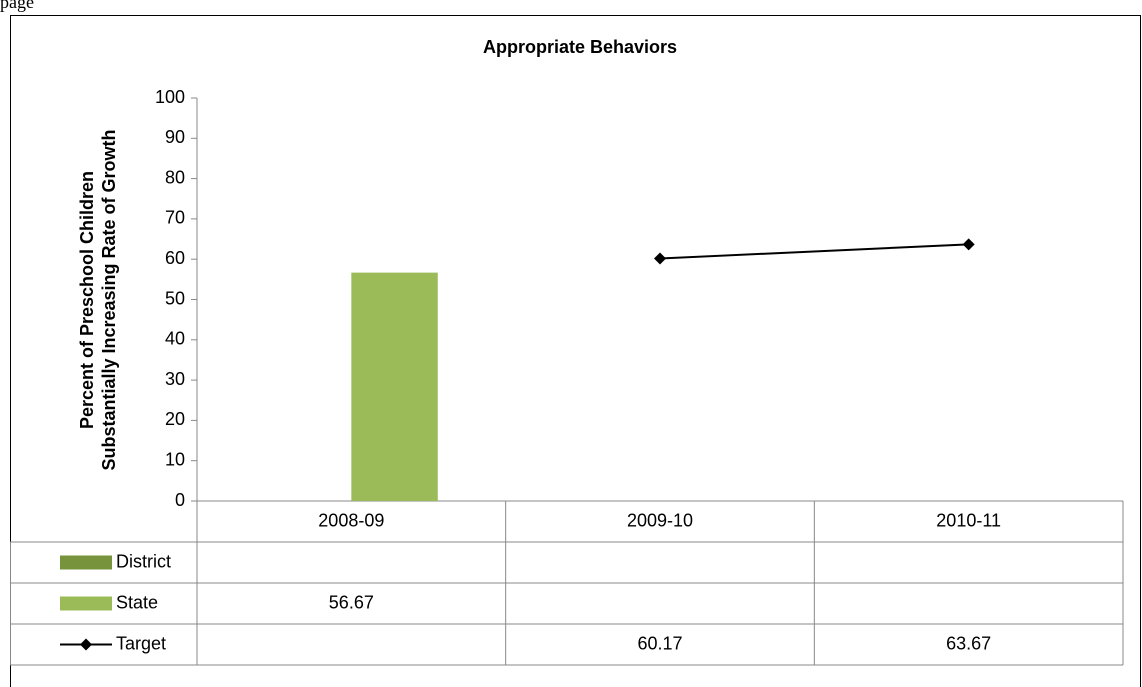 The image size is (1142, 687). I want to click on y-tick-label: 100, so click(170, 97).